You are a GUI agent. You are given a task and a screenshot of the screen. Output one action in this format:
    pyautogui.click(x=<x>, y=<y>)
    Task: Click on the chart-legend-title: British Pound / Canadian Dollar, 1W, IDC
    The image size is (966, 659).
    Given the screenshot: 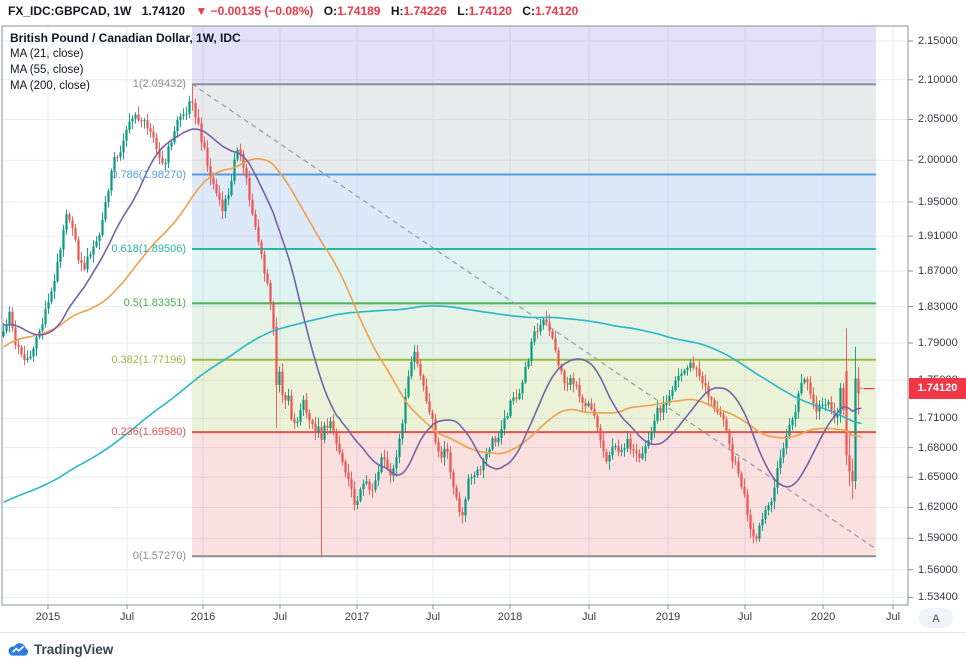 What is the action you would take?
    pyautogui.click(x=125, y=38)
    